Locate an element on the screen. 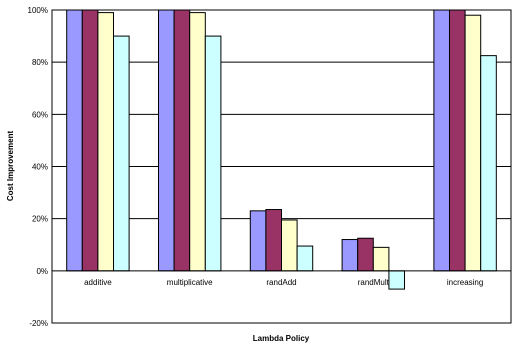 The image size is (518, 348). y-tick-label: 40% is located at coordinates (40, 167).